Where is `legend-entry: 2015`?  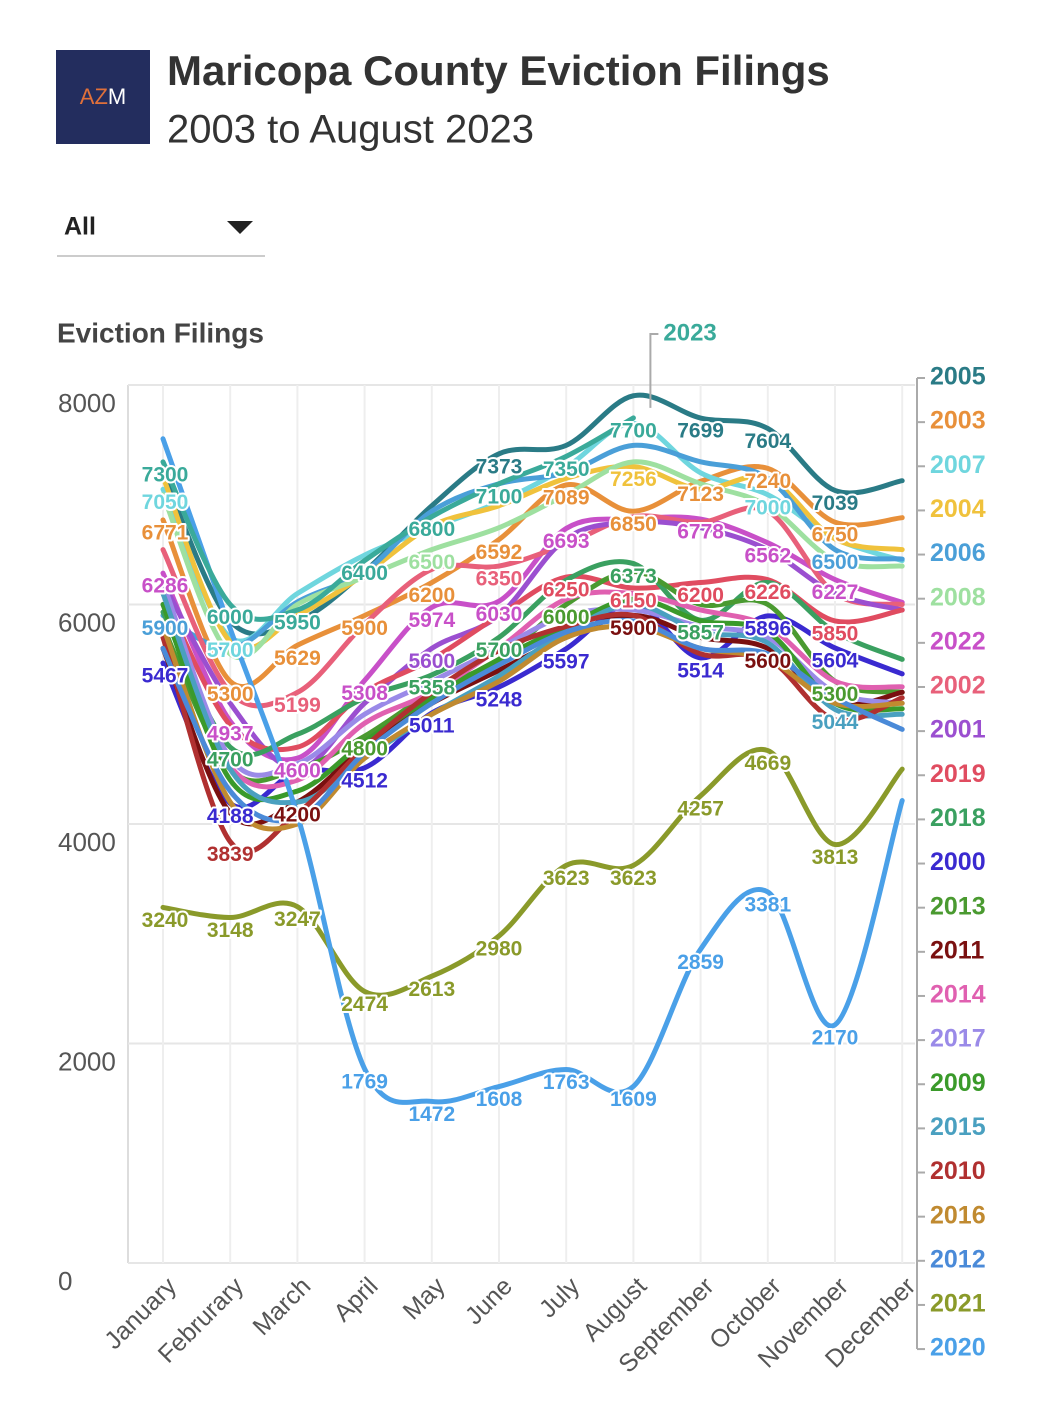 legend-entry: 2015 is located at coordinates (958, 1127).